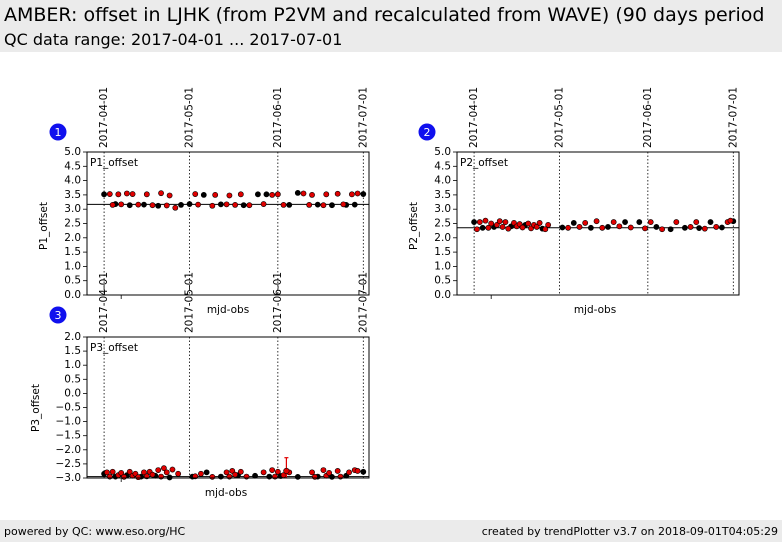 The height and width of the screenshot is (542, 782). I want to click on y-tick-label: 0.0, so click(442, 295).